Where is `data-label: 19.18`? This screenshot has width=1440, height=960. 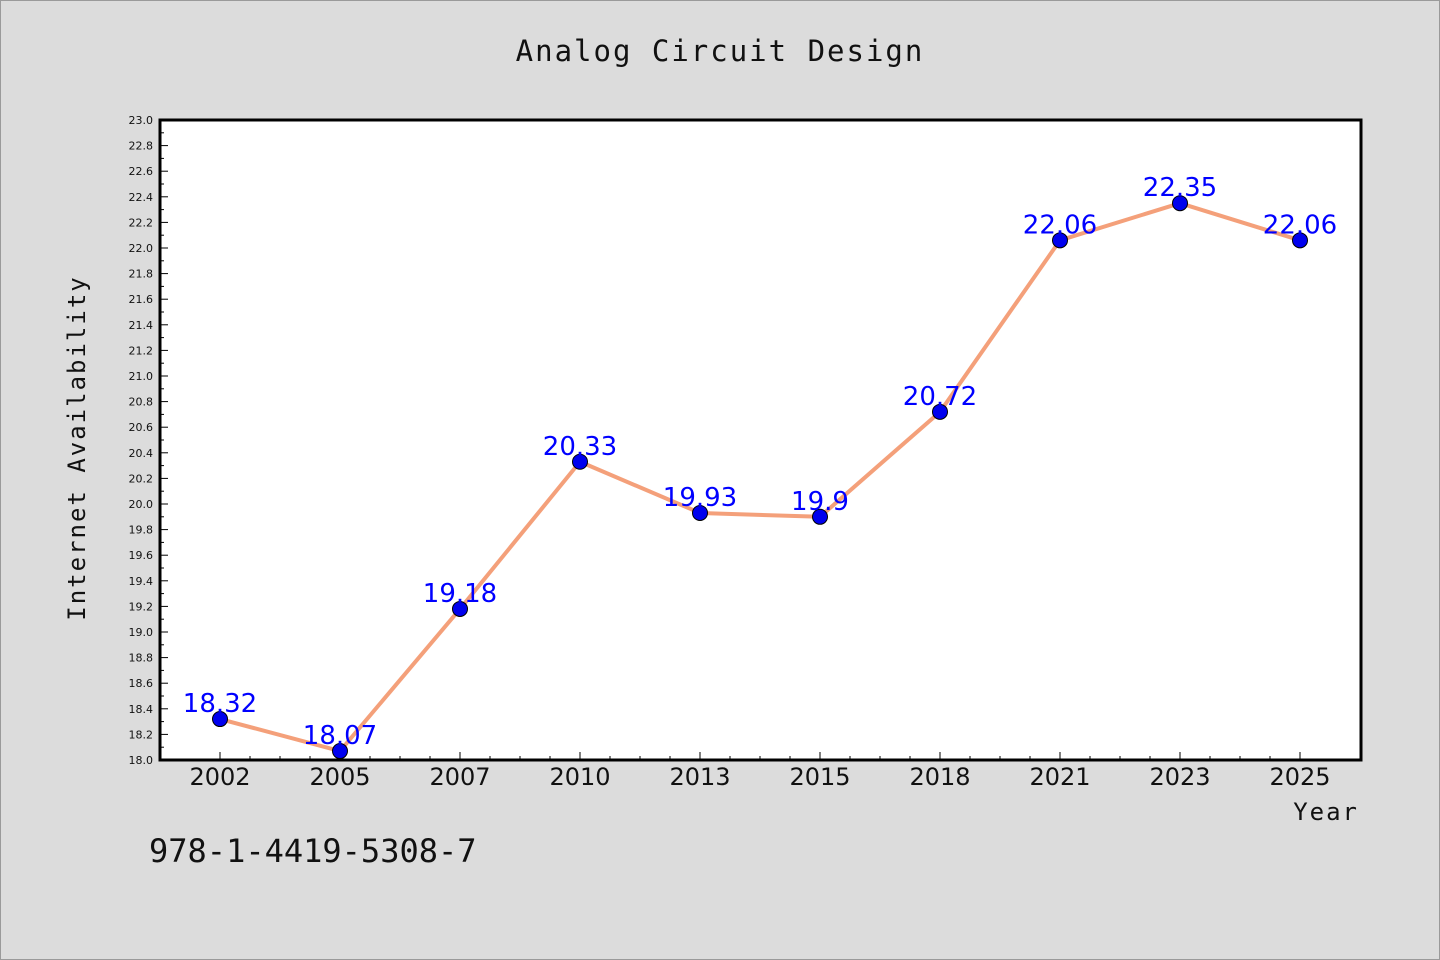
data-label: 19.18 is located at coordinates (460, 594).